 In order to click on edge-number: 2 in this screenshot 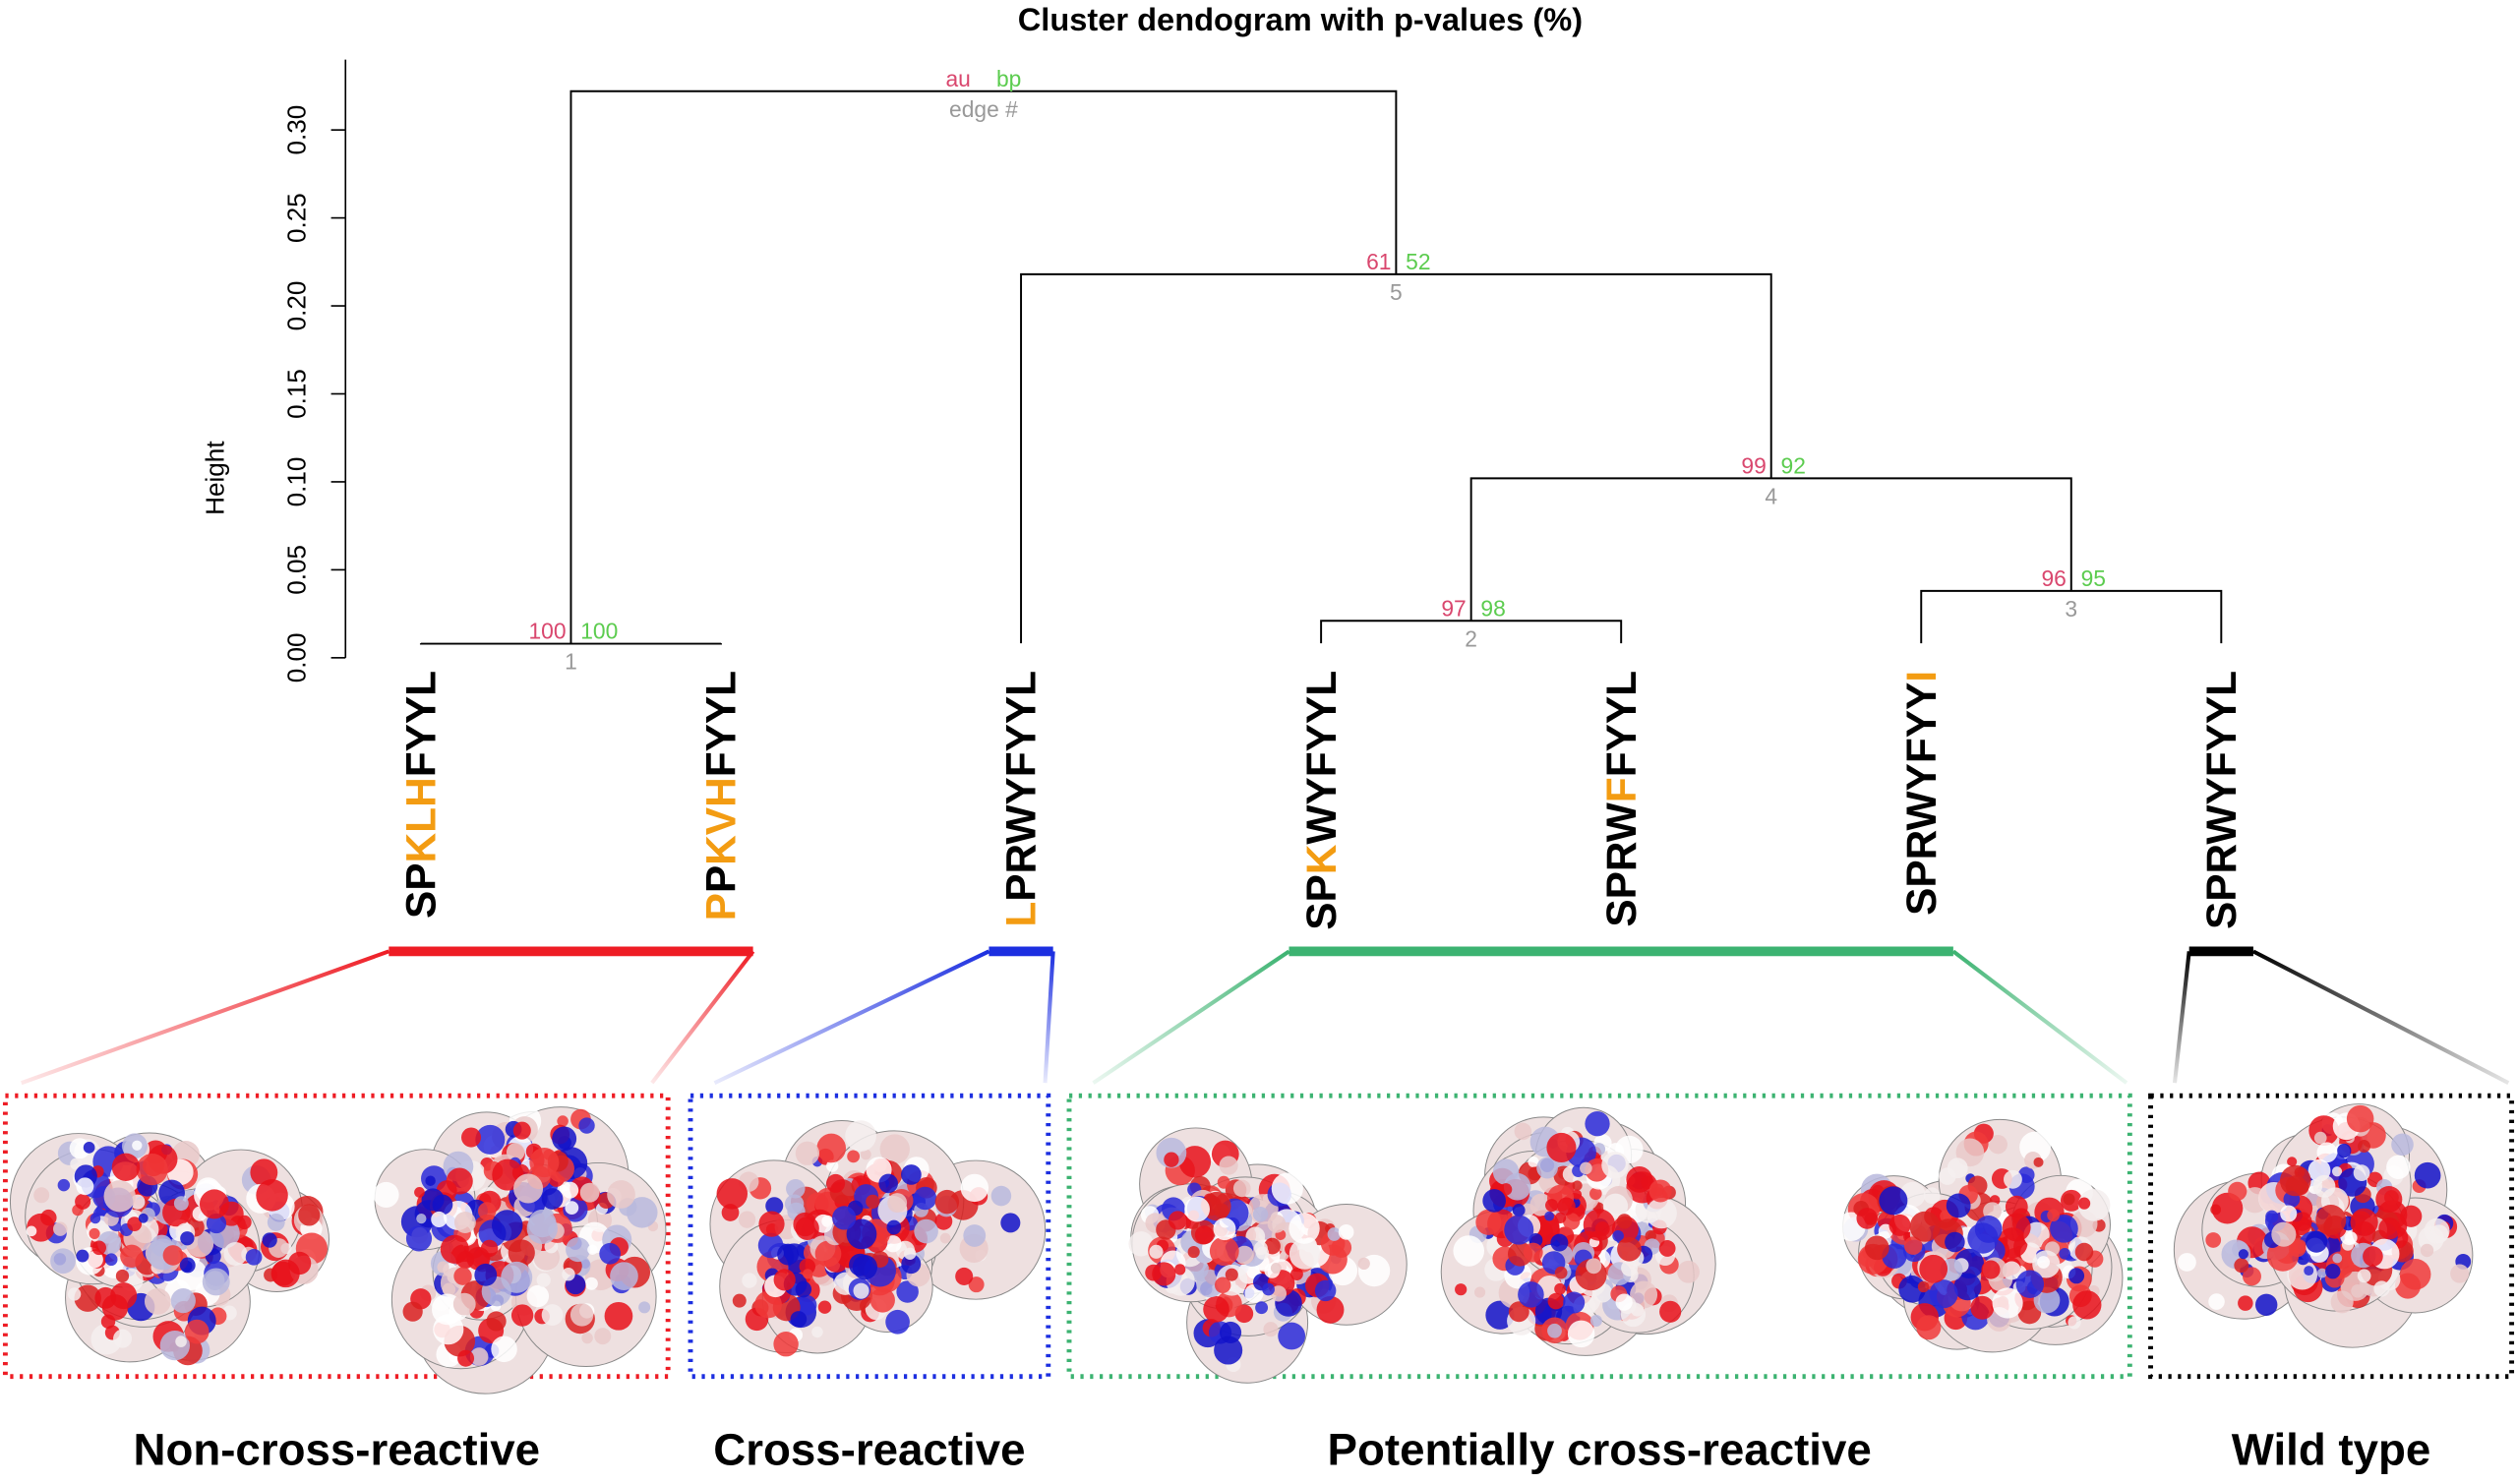, I will do `click(1471, 638)`.